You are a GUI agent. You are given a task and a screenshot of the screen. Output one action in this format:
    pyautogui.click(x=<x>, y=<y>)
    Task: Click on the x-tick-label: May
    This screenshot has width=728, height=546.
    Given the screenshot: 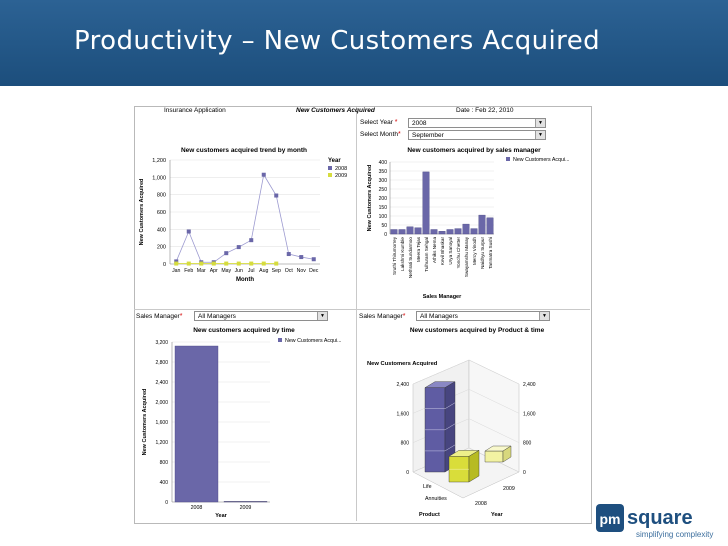 What is the action you would take?
    pyautogui.click(x=226, y=271)
    